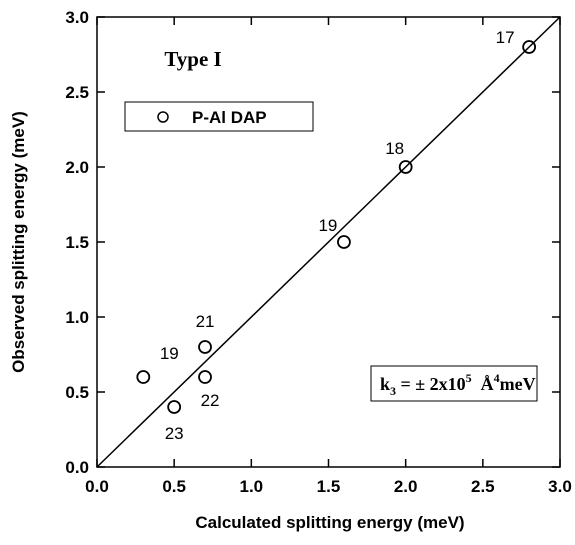 This screenshot has height=545, width=575. Describe the element at coordinates (393, 391) in the screenshot. I see `text: 3` at that location.